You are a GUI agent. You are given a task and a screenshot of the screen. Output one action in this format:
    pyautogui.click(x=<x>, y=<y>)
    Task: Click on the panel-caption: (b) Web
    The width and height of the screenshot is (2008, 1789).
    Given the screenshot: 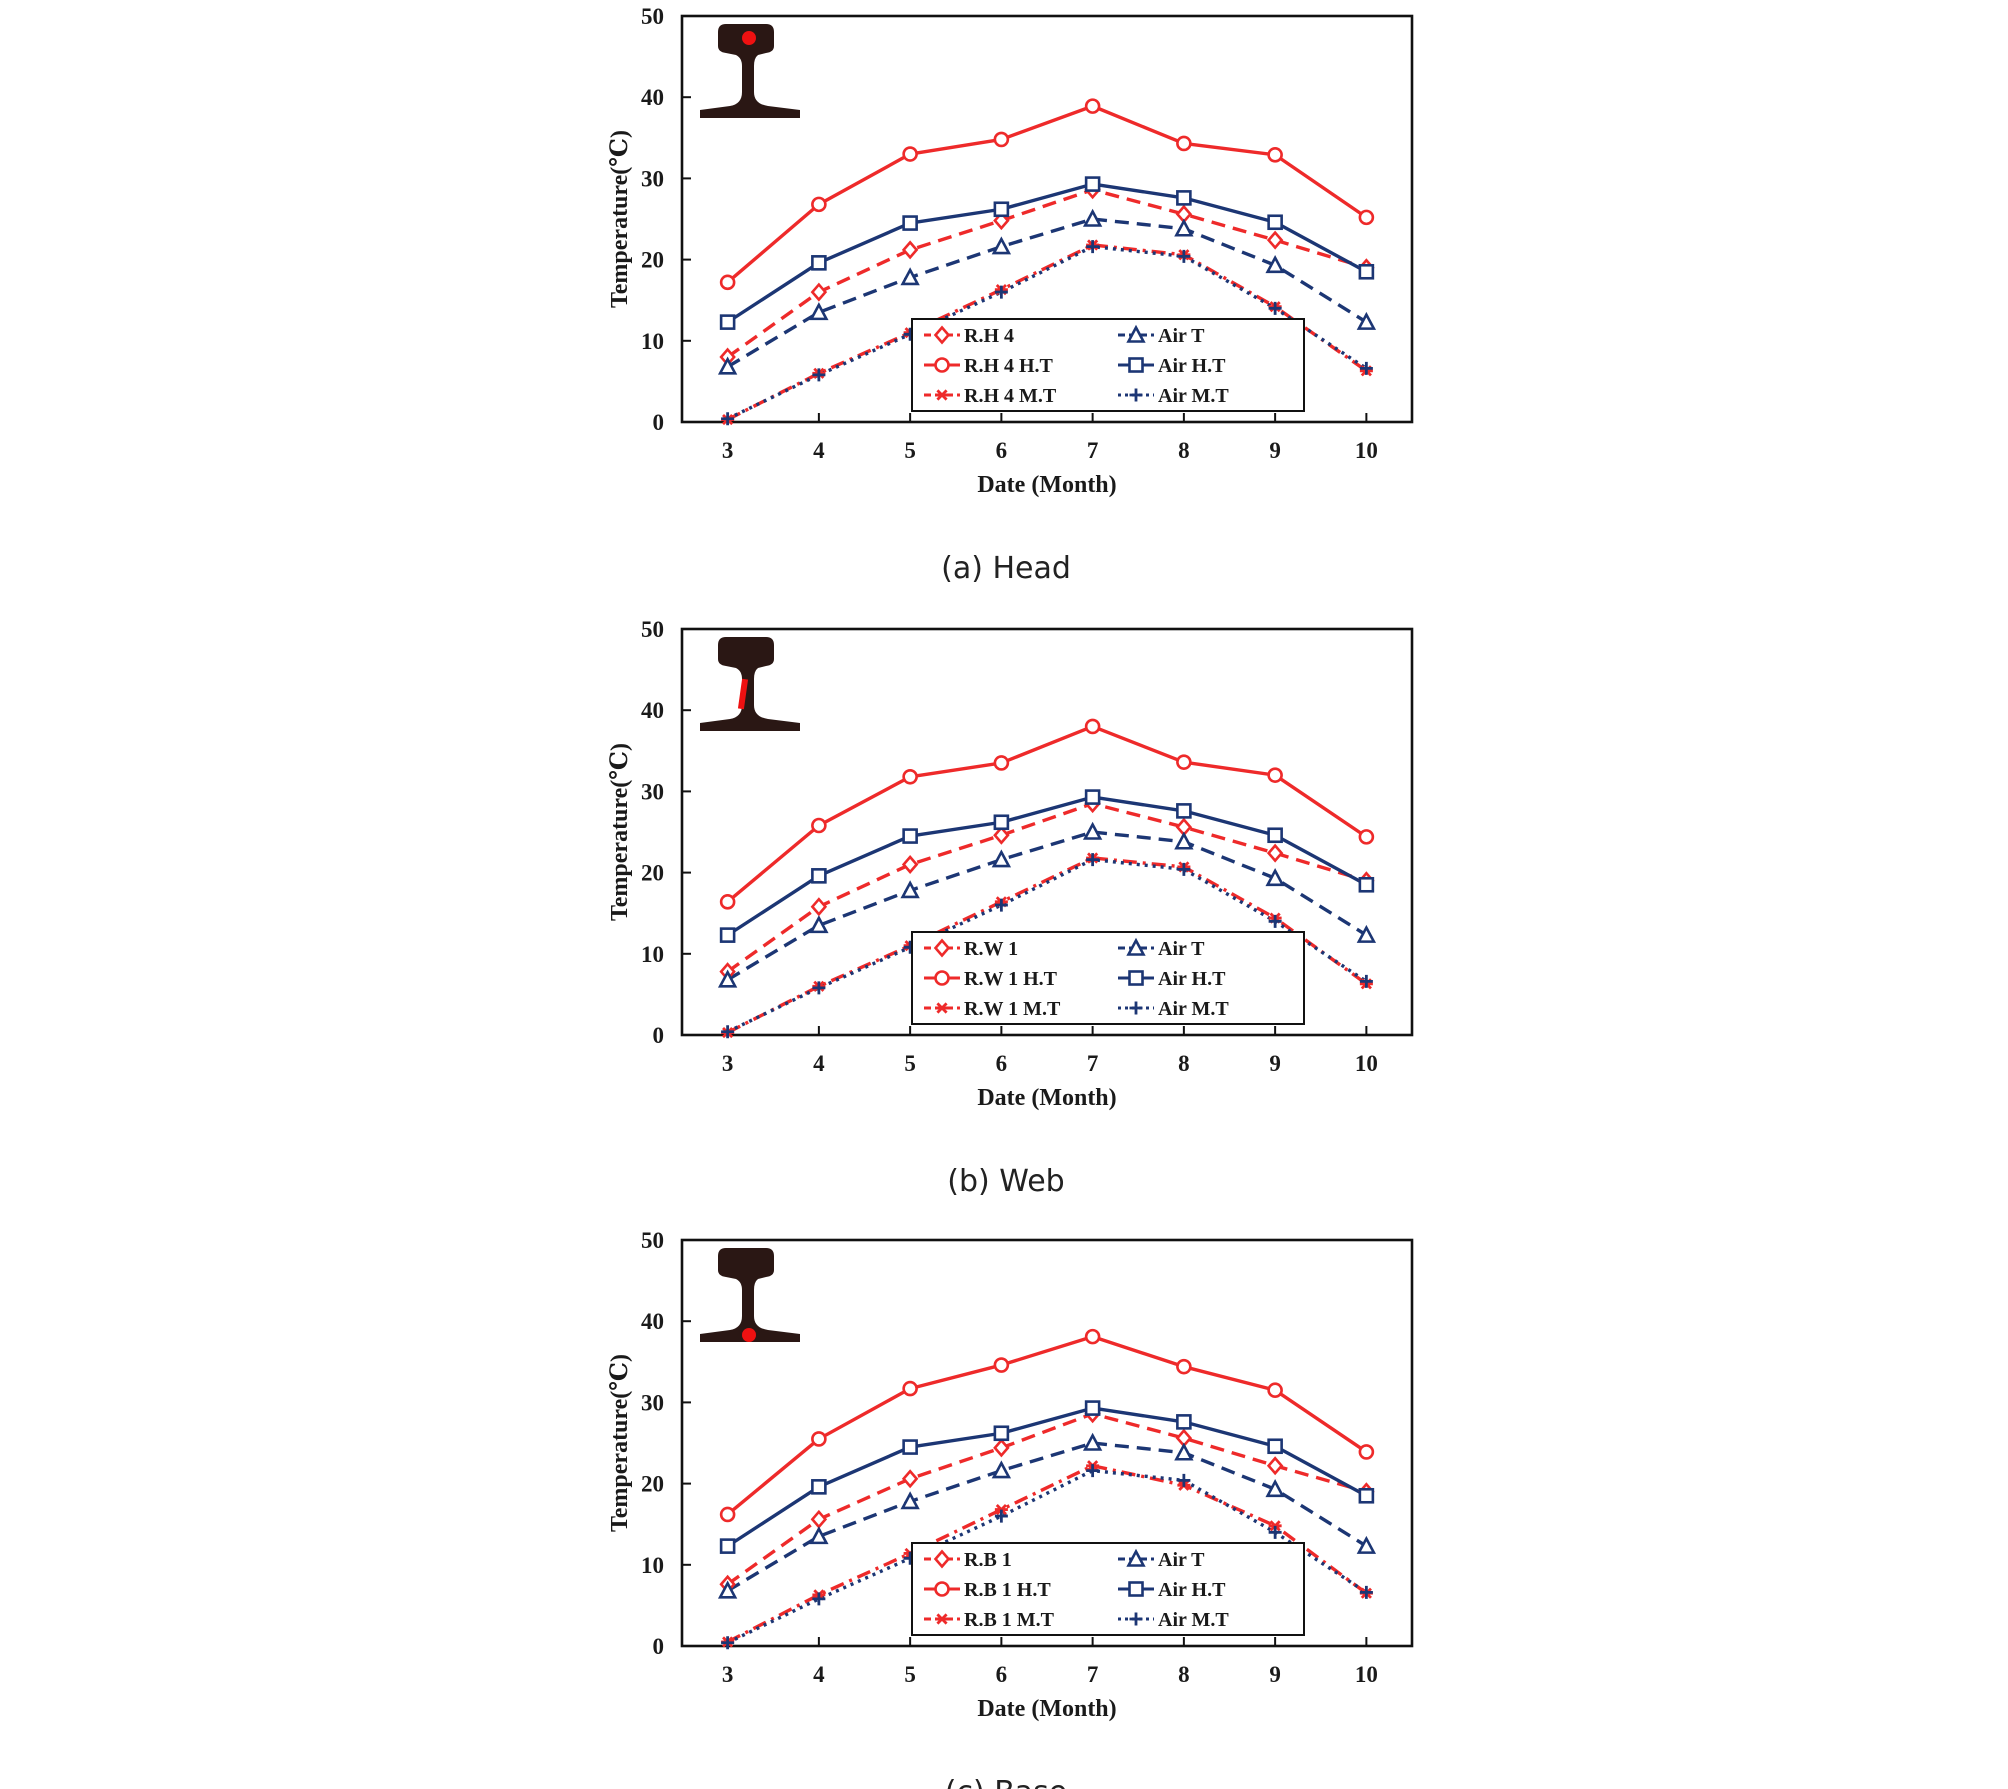 What is the action you would take?
    pyautogui.click(x=1005, y=1181)
    